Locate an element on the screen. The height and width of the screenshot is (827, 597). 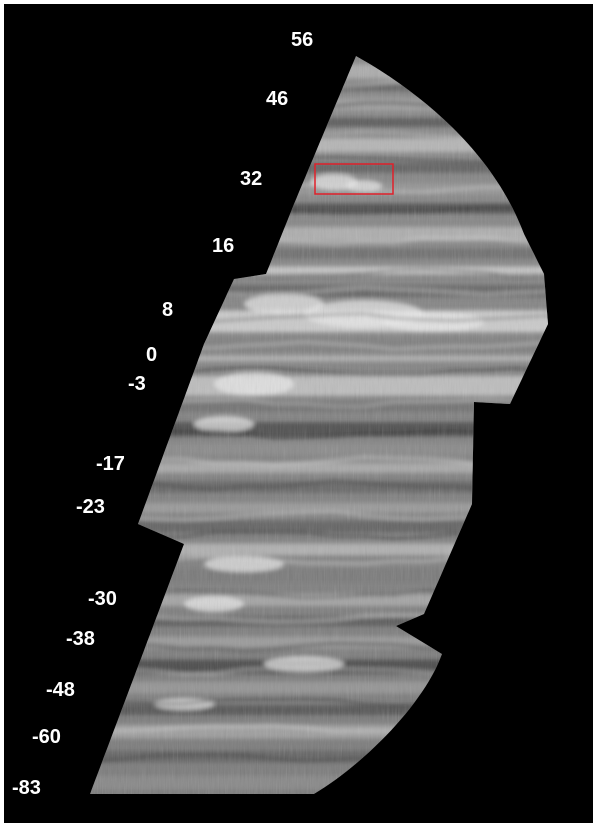
latitude-label: 32 is located at coordinates (251, 179).